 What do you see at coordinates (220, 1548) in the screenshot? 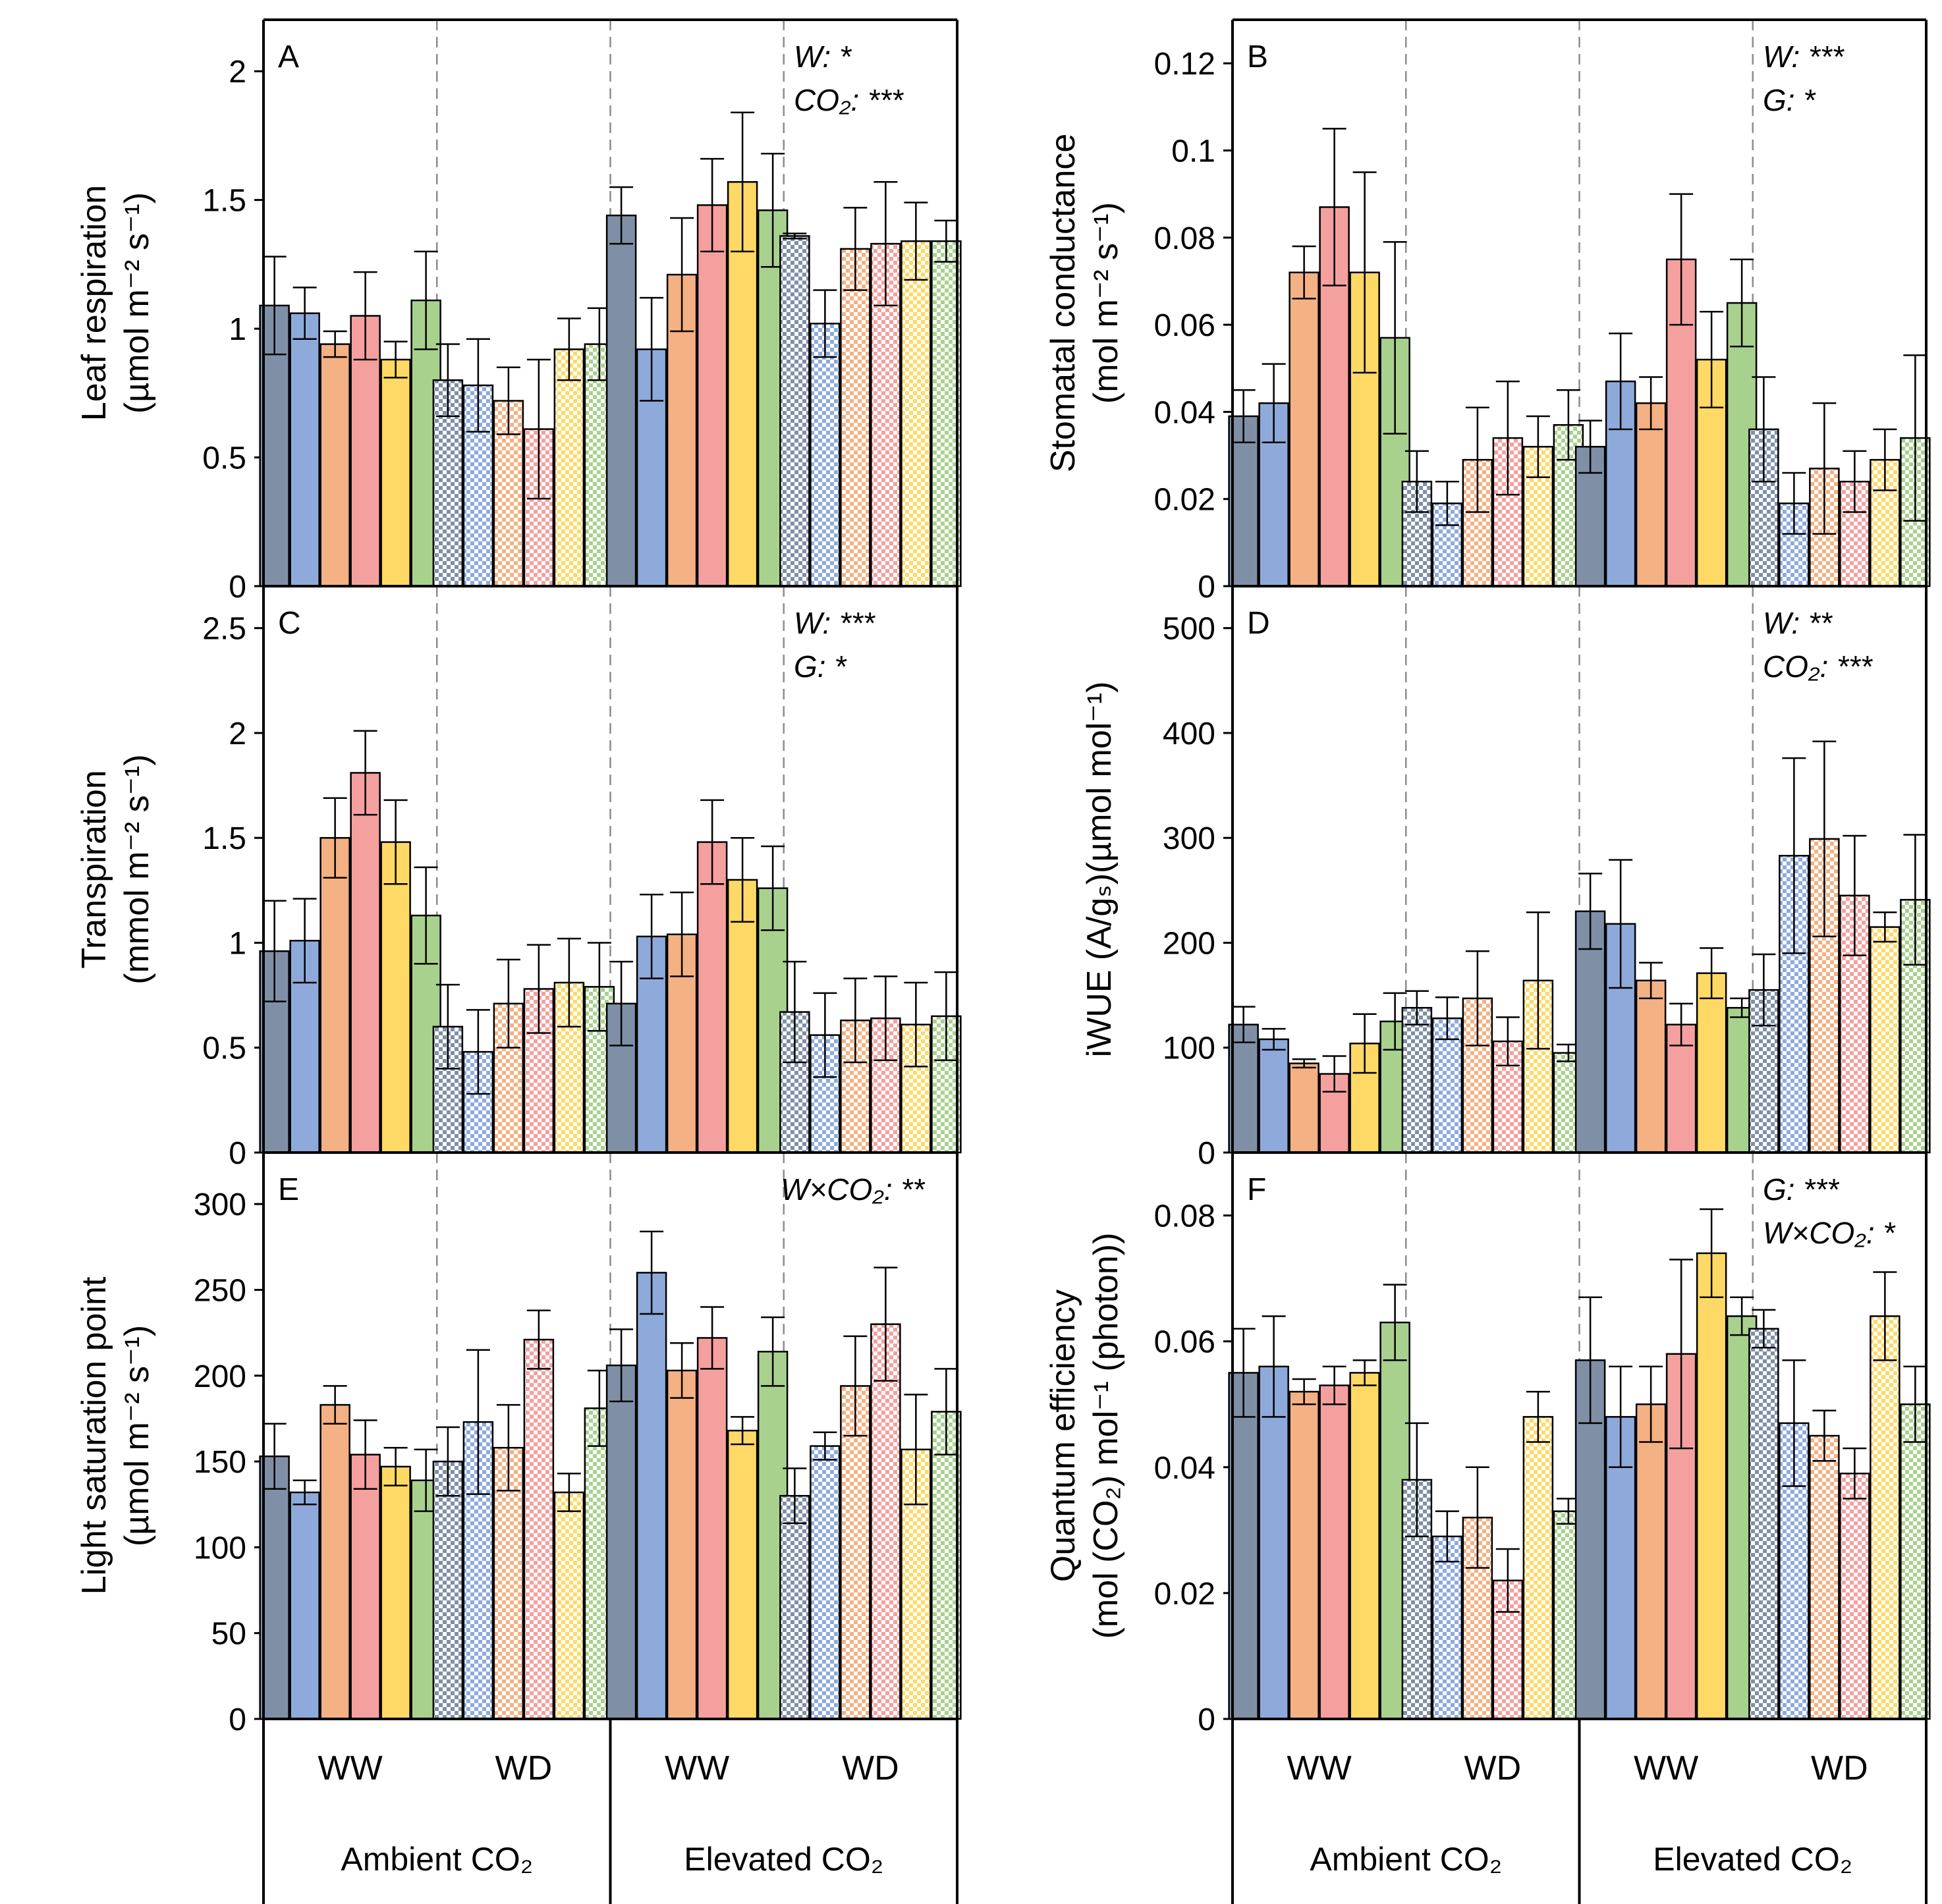
I see `y-tick-label: 100` at bounding box center [220, 1548].